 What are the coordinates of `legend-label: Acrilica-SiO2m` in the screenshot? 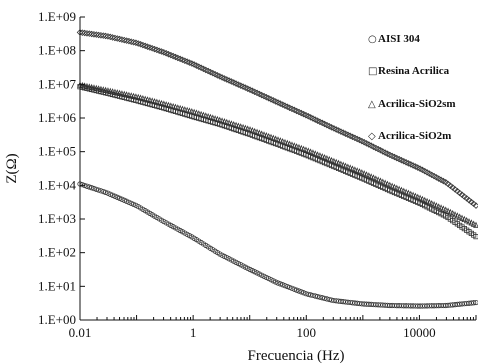 It's located at (414, 136).